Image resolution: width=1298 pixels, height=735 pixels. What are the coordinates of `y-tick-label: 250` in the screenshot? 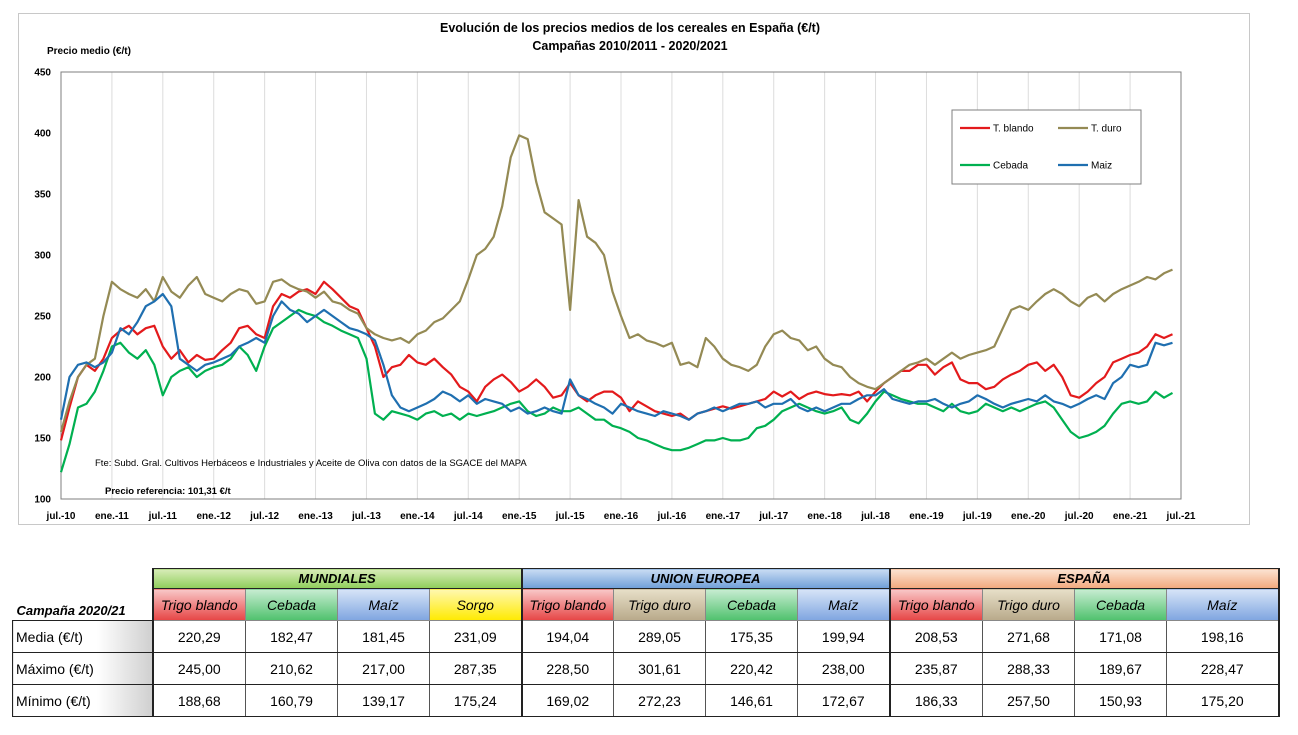 It's located at (42, 317).